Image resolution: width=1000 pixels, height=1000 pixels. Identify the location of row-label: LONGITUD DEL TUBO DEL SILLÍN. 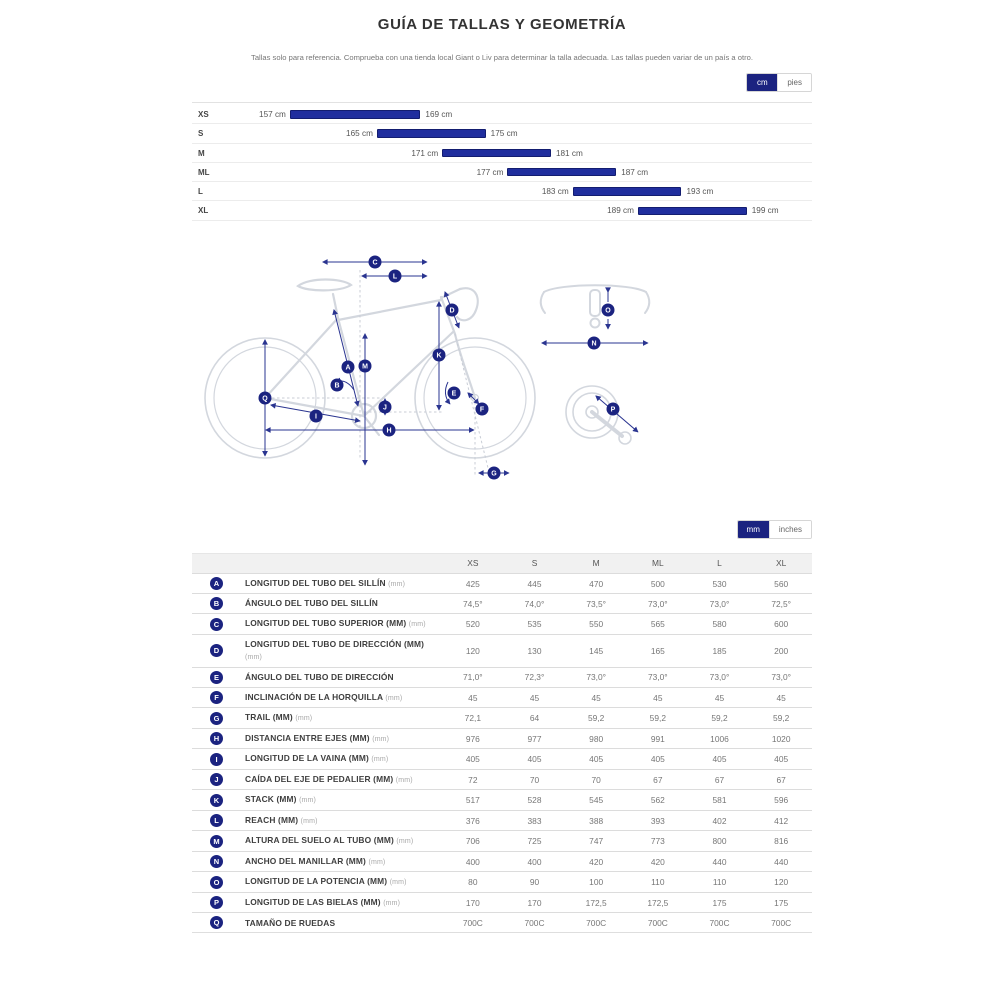
(315, 582).